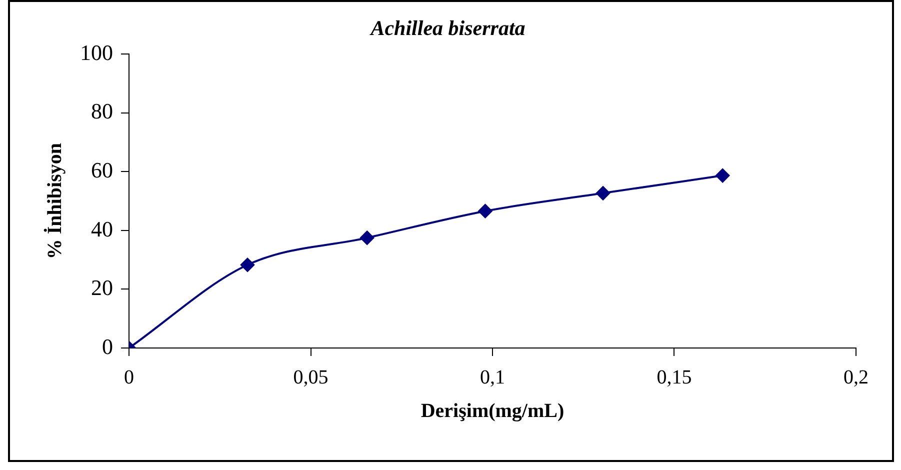 The height and width of the screenshot is (470, 901). Describe the element at coordinates (102, 229) in the screenshot. I see `y-tick-label: 40` at that location.